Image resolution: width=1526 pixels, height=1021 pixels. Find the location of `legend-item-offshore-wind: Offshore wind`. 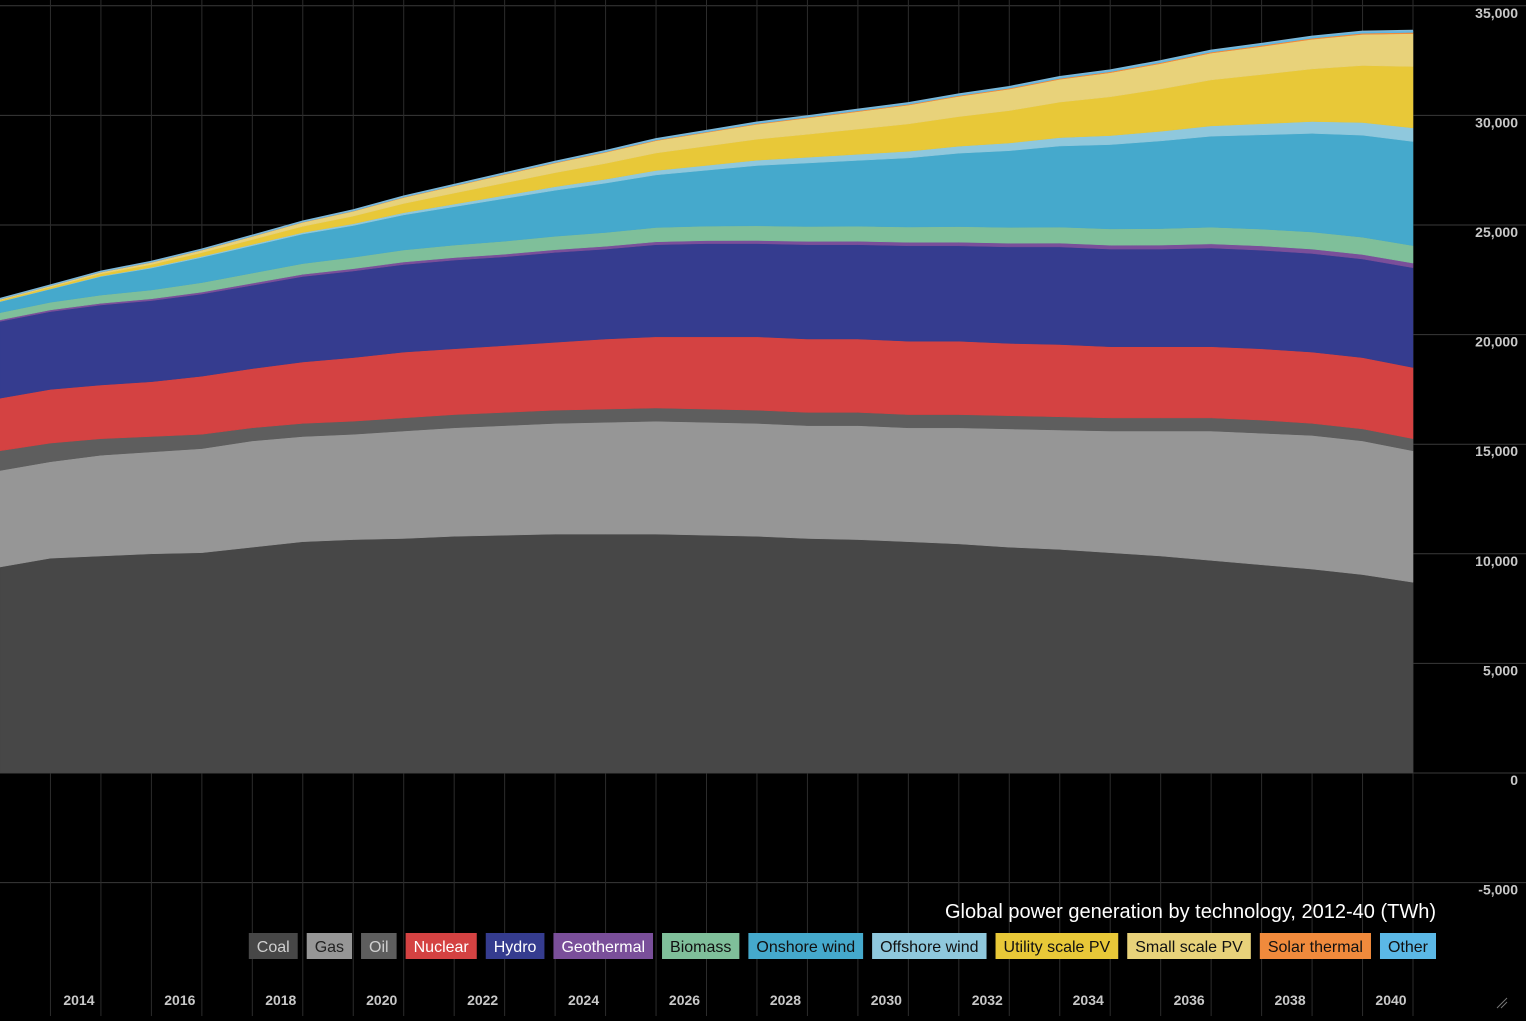

legend-item-offshore-wind: Offshore wind is located at coordinates (929, 946).